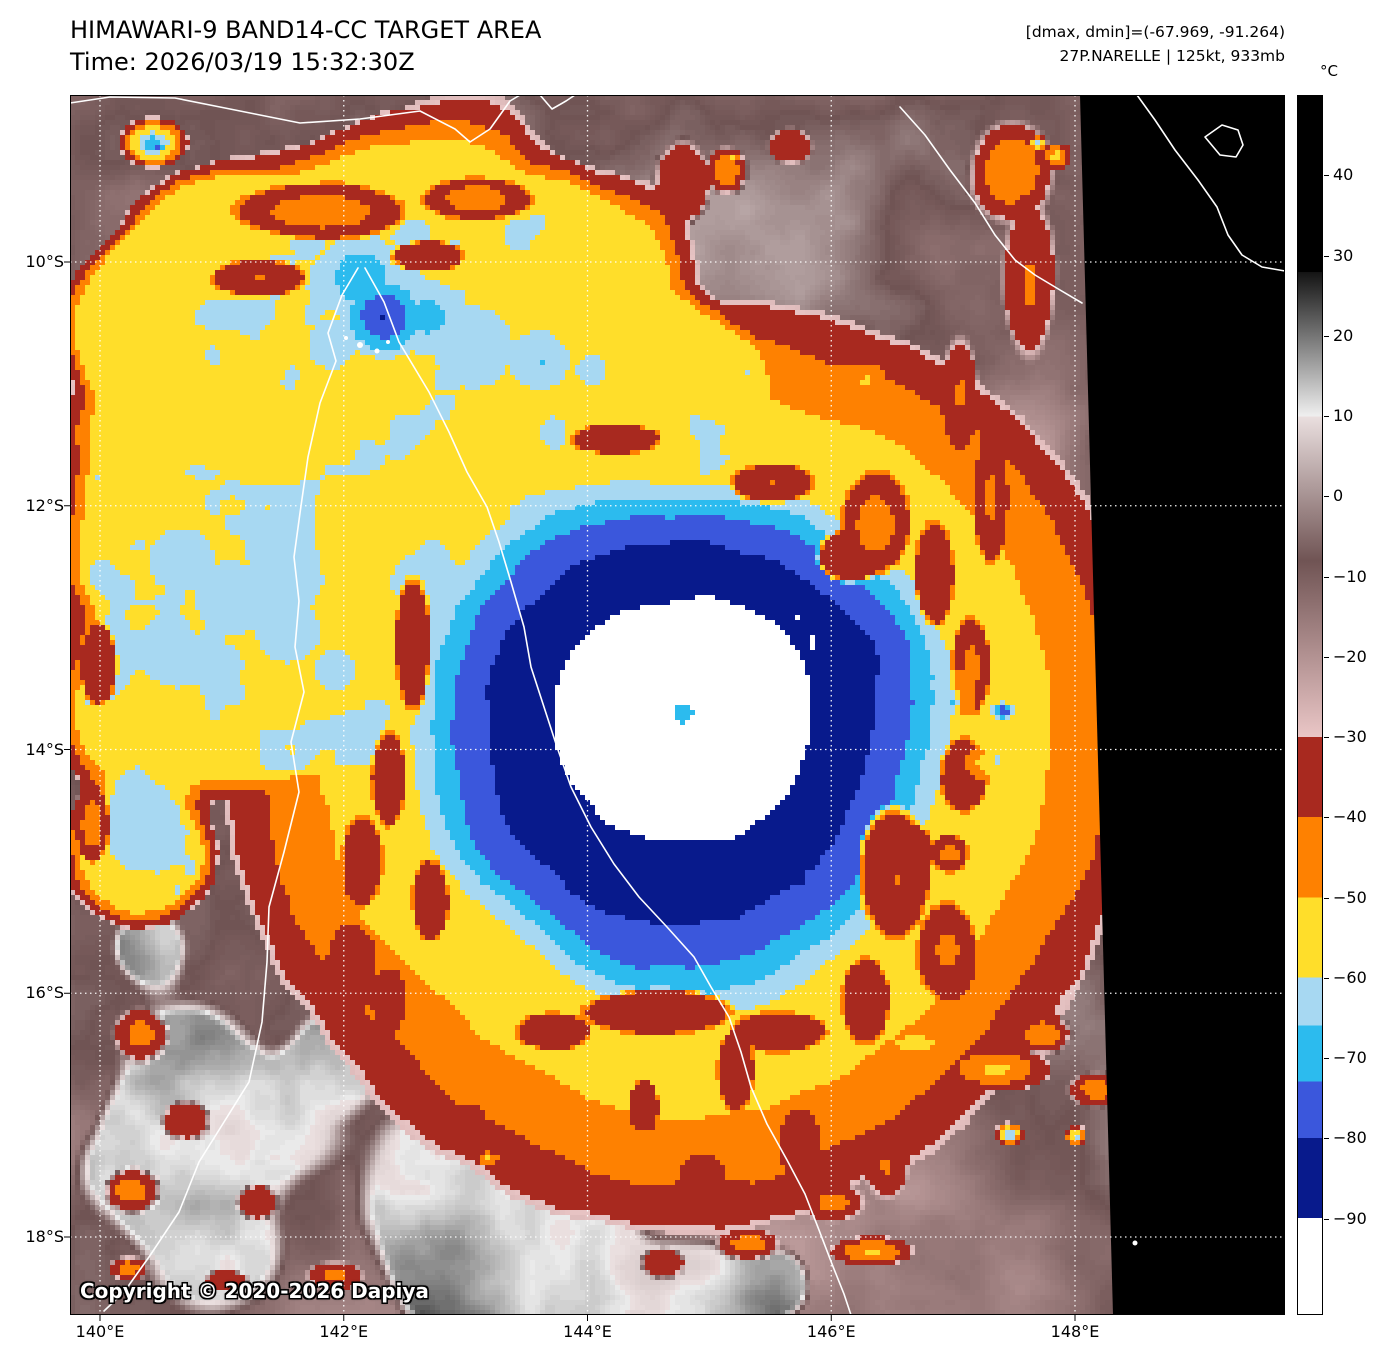  What do you see at coordinates (254, 1291) in the screenshot?
I see `copyright-label: Copyright © 2020-2026 Dapiya` at bounding box center [254, 1291].